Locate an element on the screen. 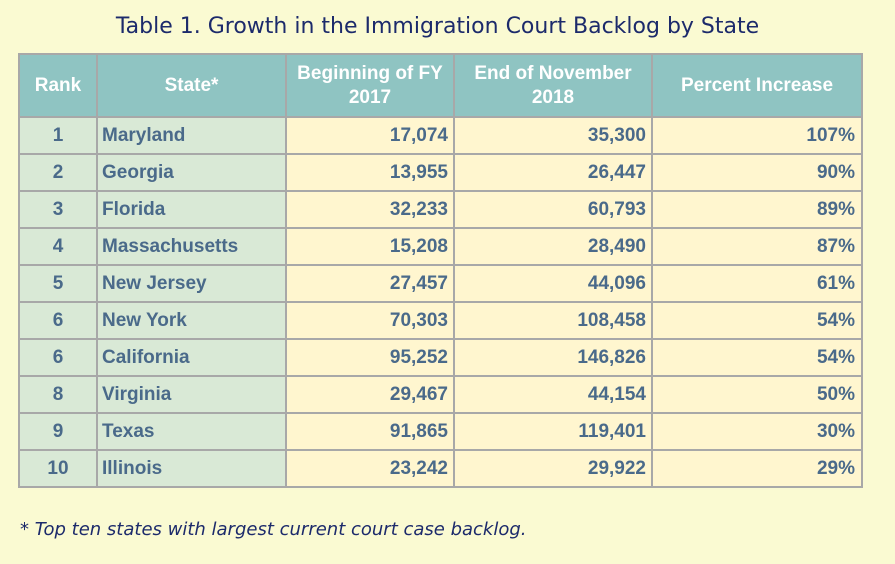  cell-end: 28,490 is located at coordinates (553, 246).